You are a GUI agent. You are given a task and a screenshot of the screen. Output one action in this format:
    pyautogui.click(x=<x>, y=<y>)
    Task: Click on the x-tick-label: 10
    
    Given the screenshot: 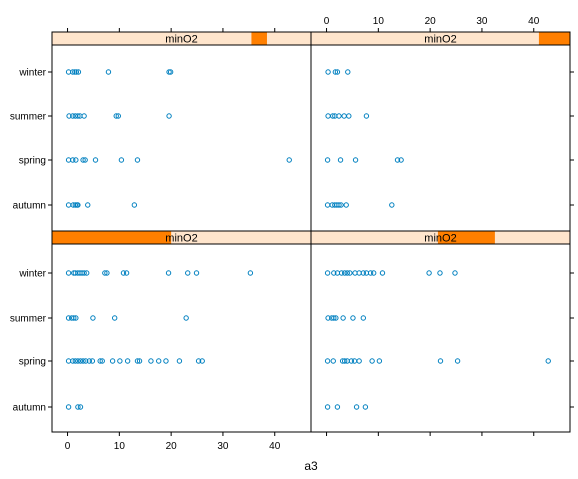 What is the action you would take?
    pyautogui.click(x=379, y=21)
    